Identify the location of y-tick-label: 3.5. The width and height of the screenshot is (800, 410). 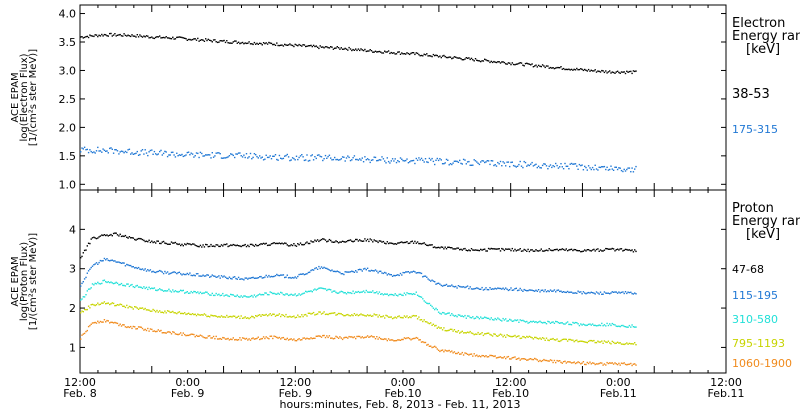
(68, 42).